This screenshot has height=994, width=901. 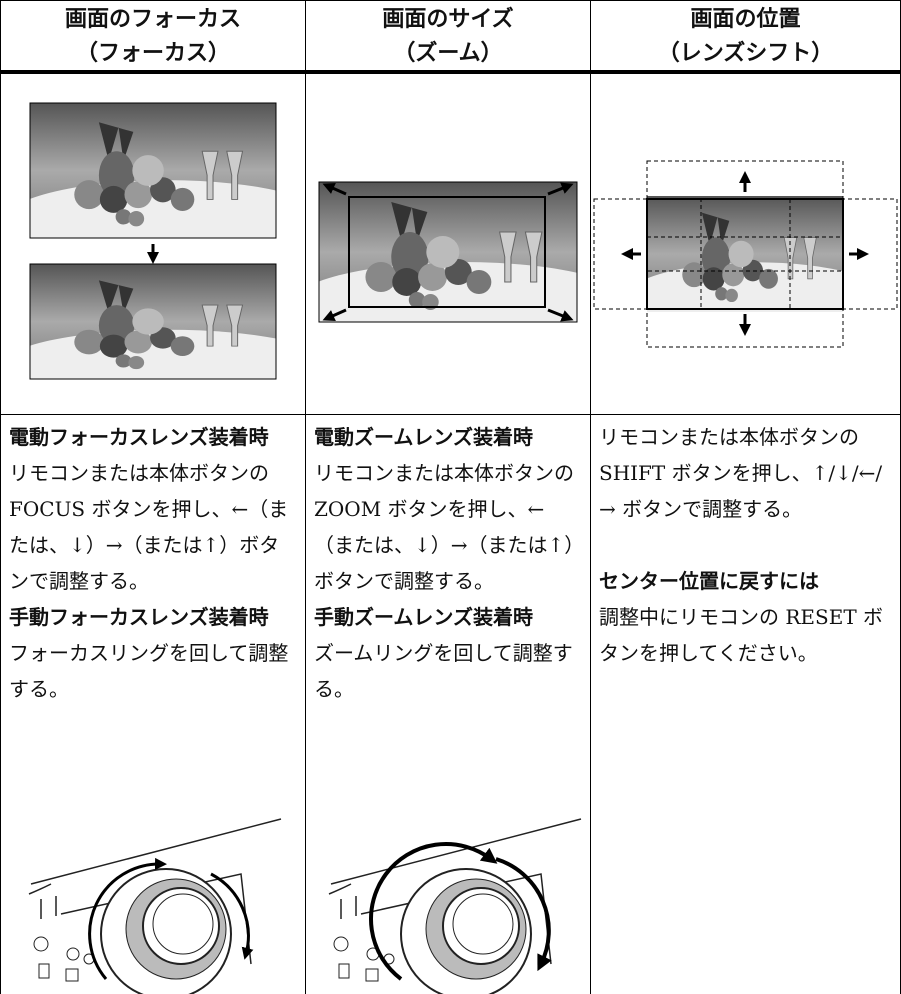 I want to click on header-line: （フォーカス）, so click(x=152, y=53).